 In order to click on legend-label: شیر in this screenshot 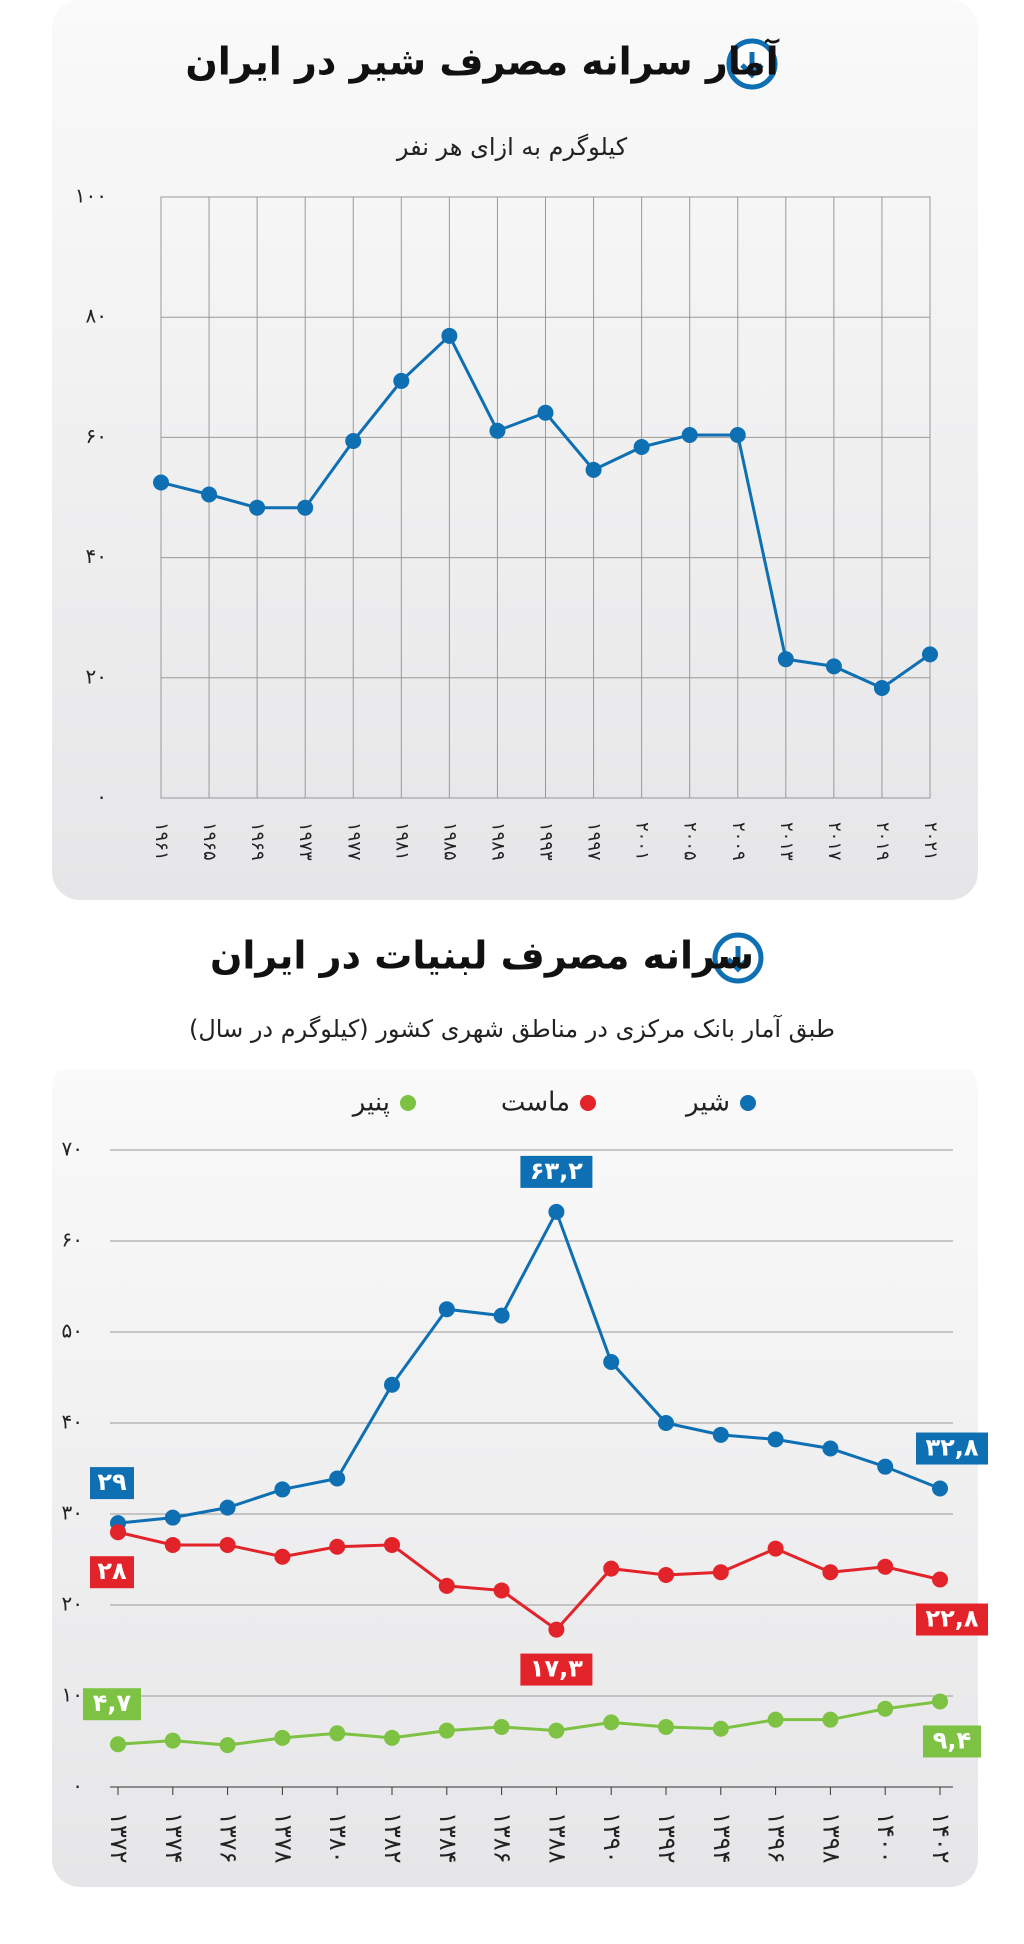, I will do `click(707, 1103)`.